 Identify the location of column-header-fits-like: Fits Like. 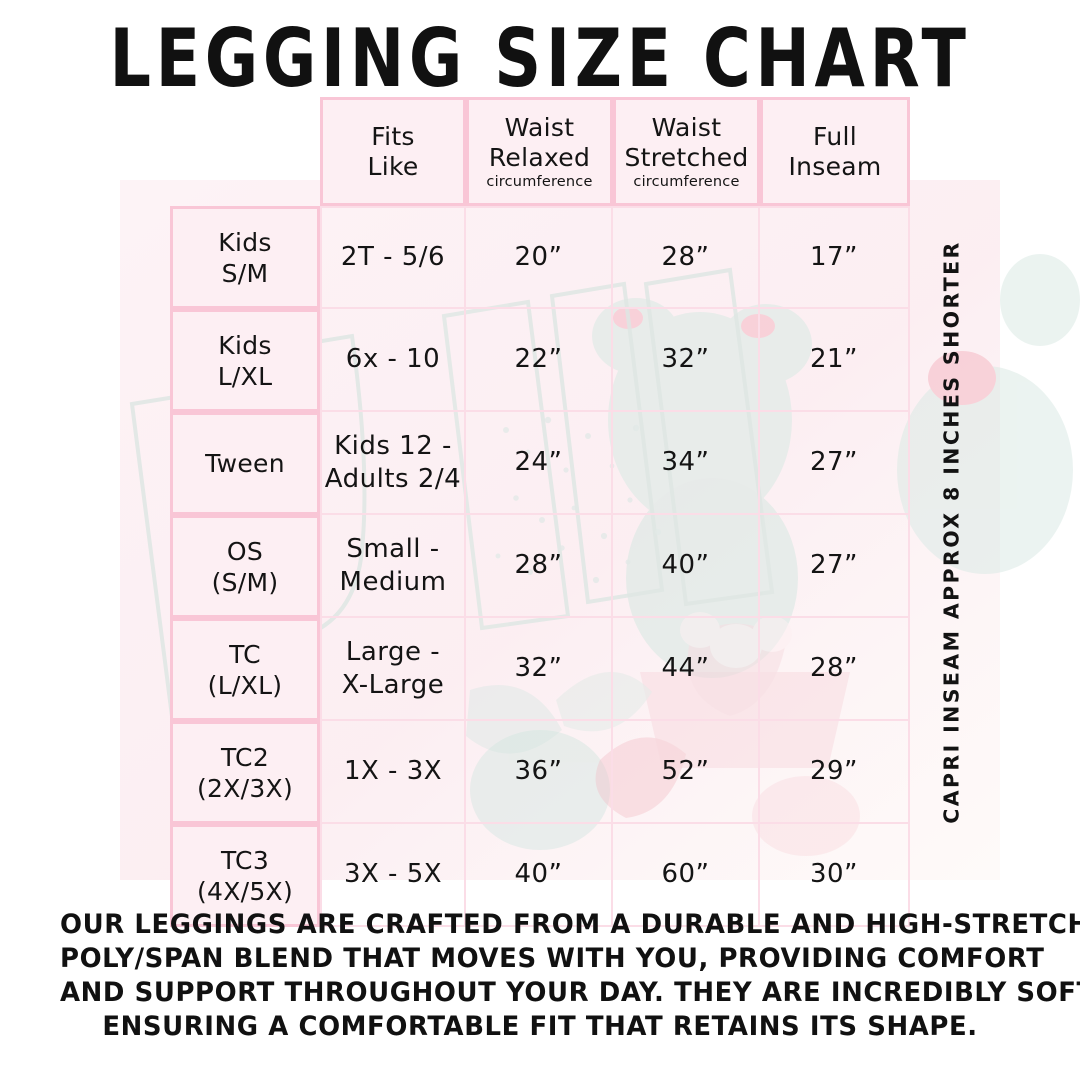
(393, 151).